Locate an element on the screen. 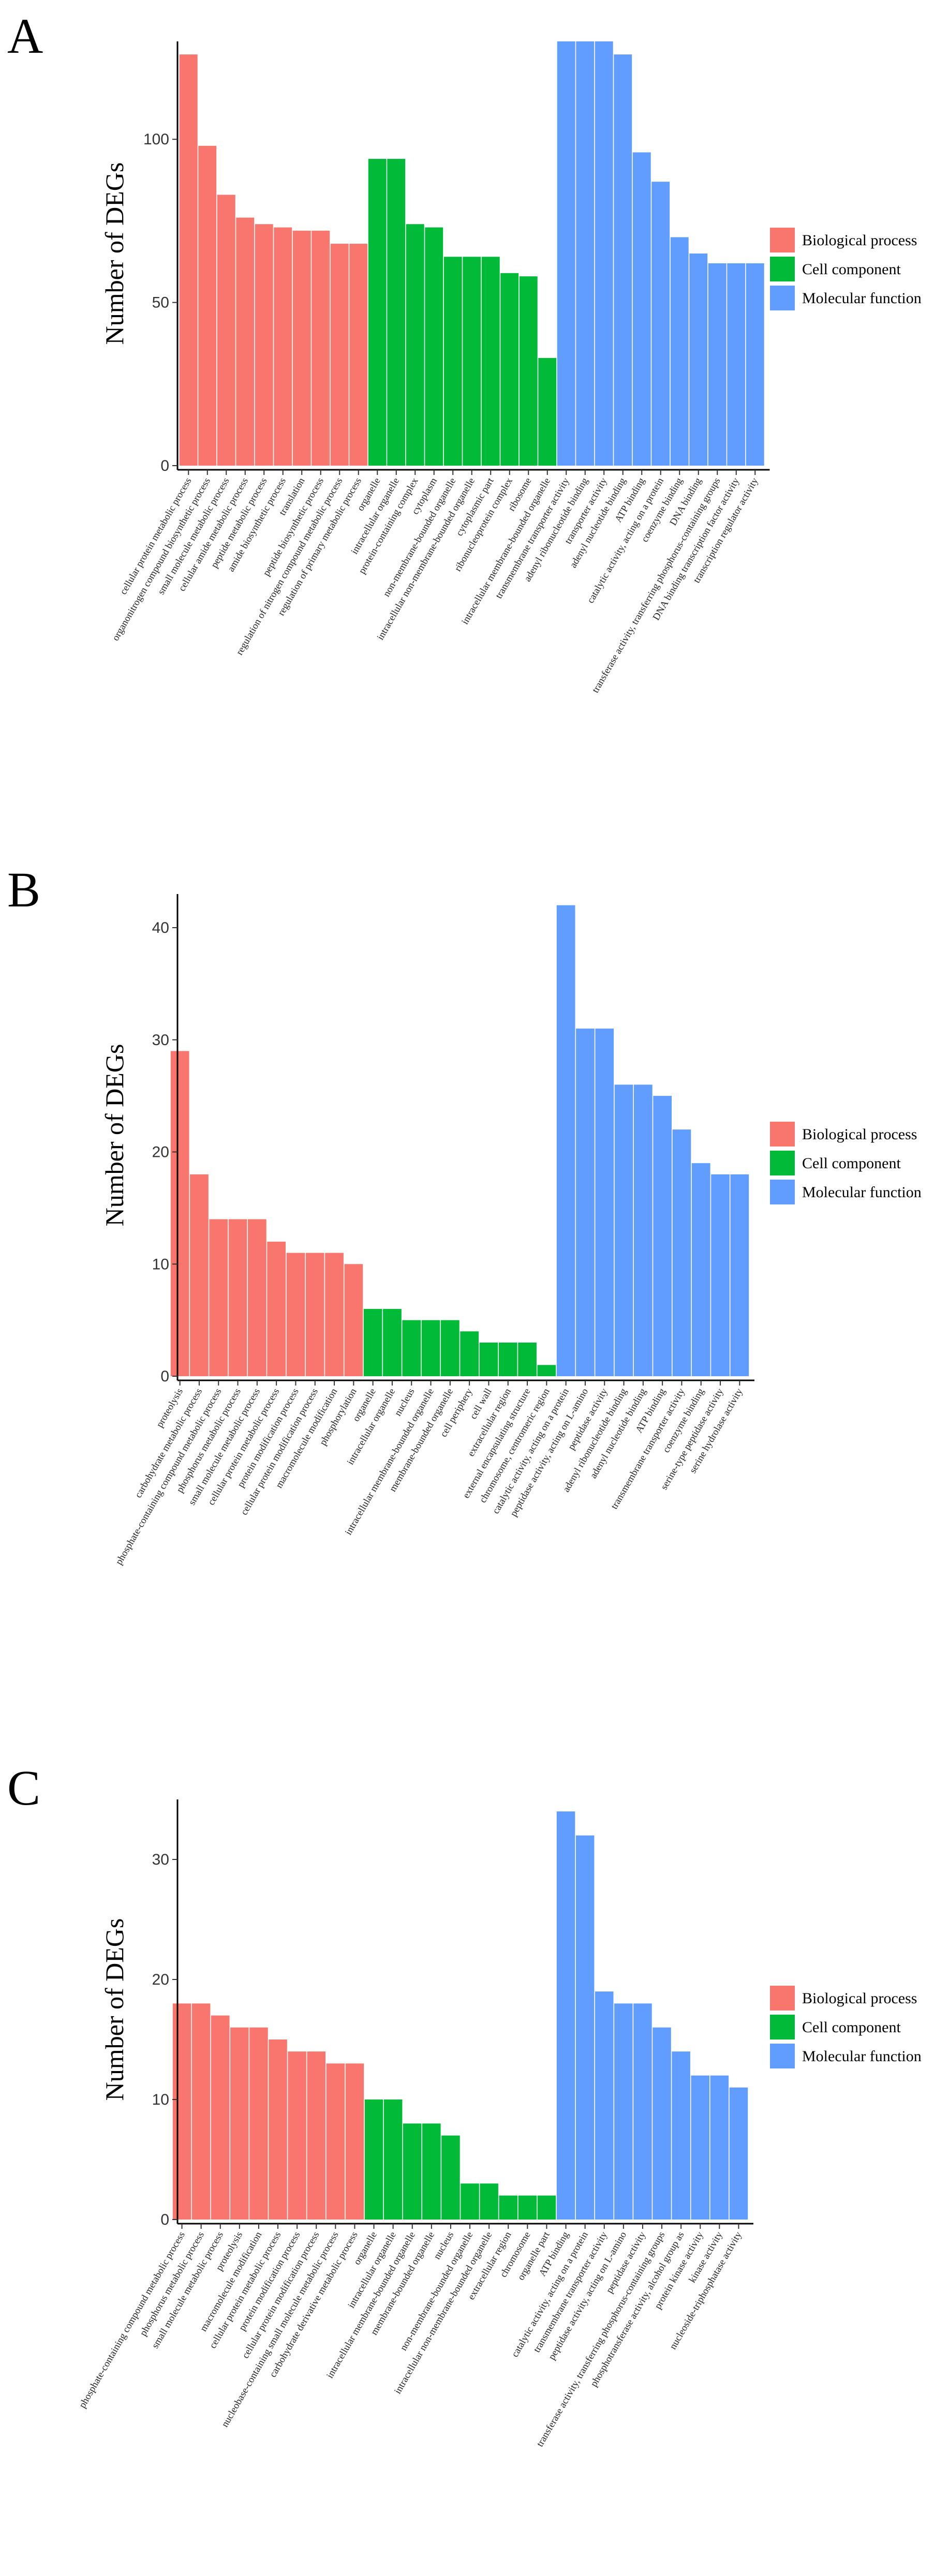  y-tick-label: 20 is located at coordinates (160, 1152).